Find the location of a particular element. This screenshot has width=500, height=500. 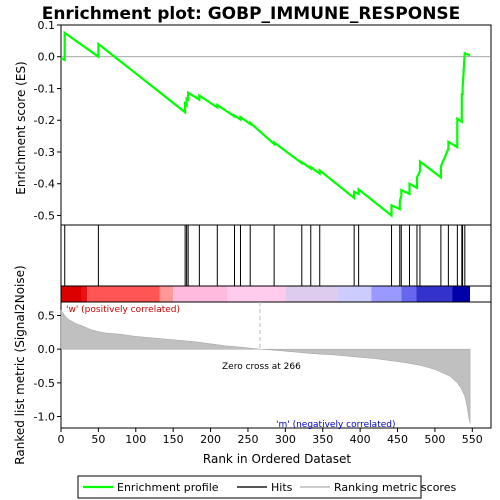

ranked-list-color-bar is located at coordinates (276, 294).